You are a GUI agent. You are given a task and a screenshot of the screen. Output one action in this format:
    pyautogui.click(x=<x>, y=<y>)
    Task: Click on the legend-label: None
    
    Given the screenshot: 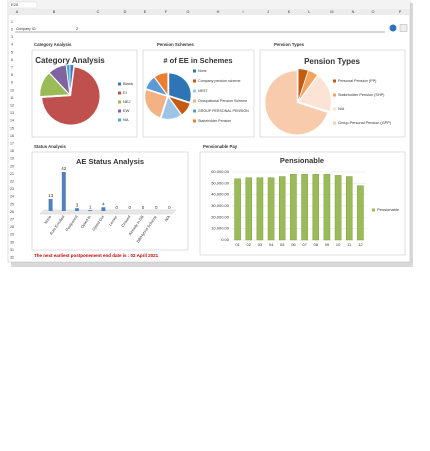 What is the action you would take?
    pyautogui.click(x=202, y=71)
    